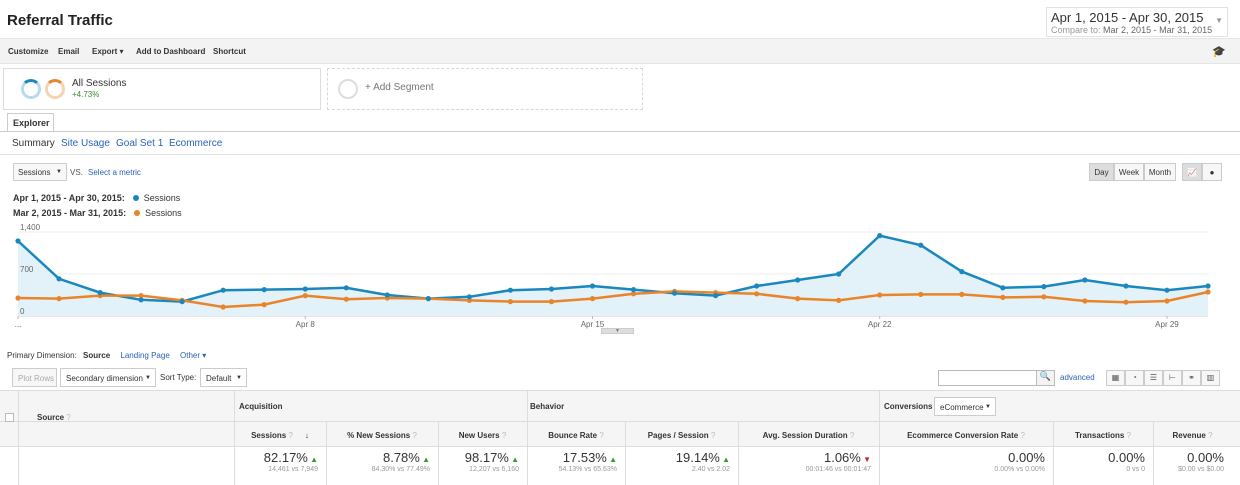 The height and width of the screenshot is (485, 1240). I want to click on metric-cell: 82.17% ▲ 14,461 vs 7,949, so click(276, 461).